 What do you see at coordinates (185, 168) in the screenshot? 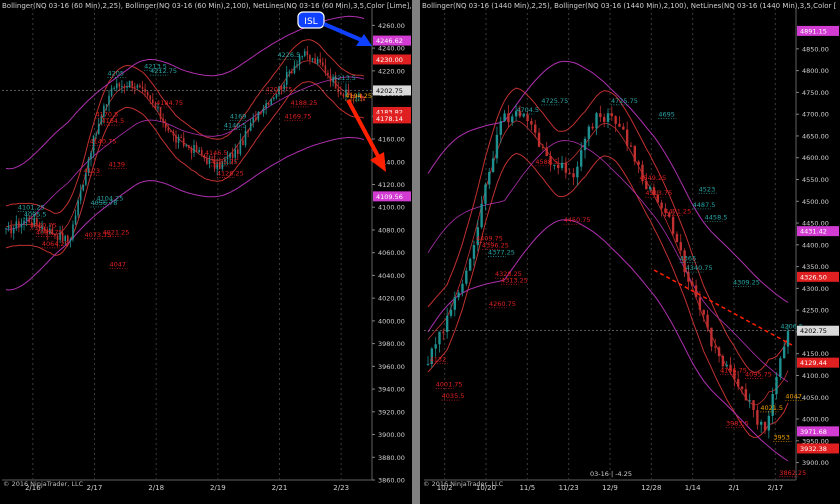
I see `bollinger-lower-band` at bounding box center [185, 168].